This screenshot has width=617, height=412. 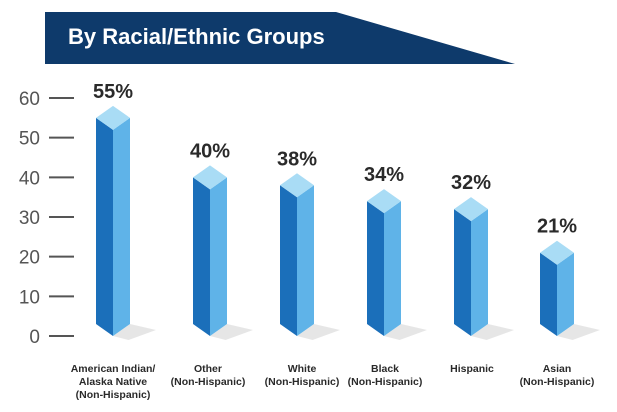 I want to click on category-label: Other (Non-Hispanic), so click(x=208, y=375).